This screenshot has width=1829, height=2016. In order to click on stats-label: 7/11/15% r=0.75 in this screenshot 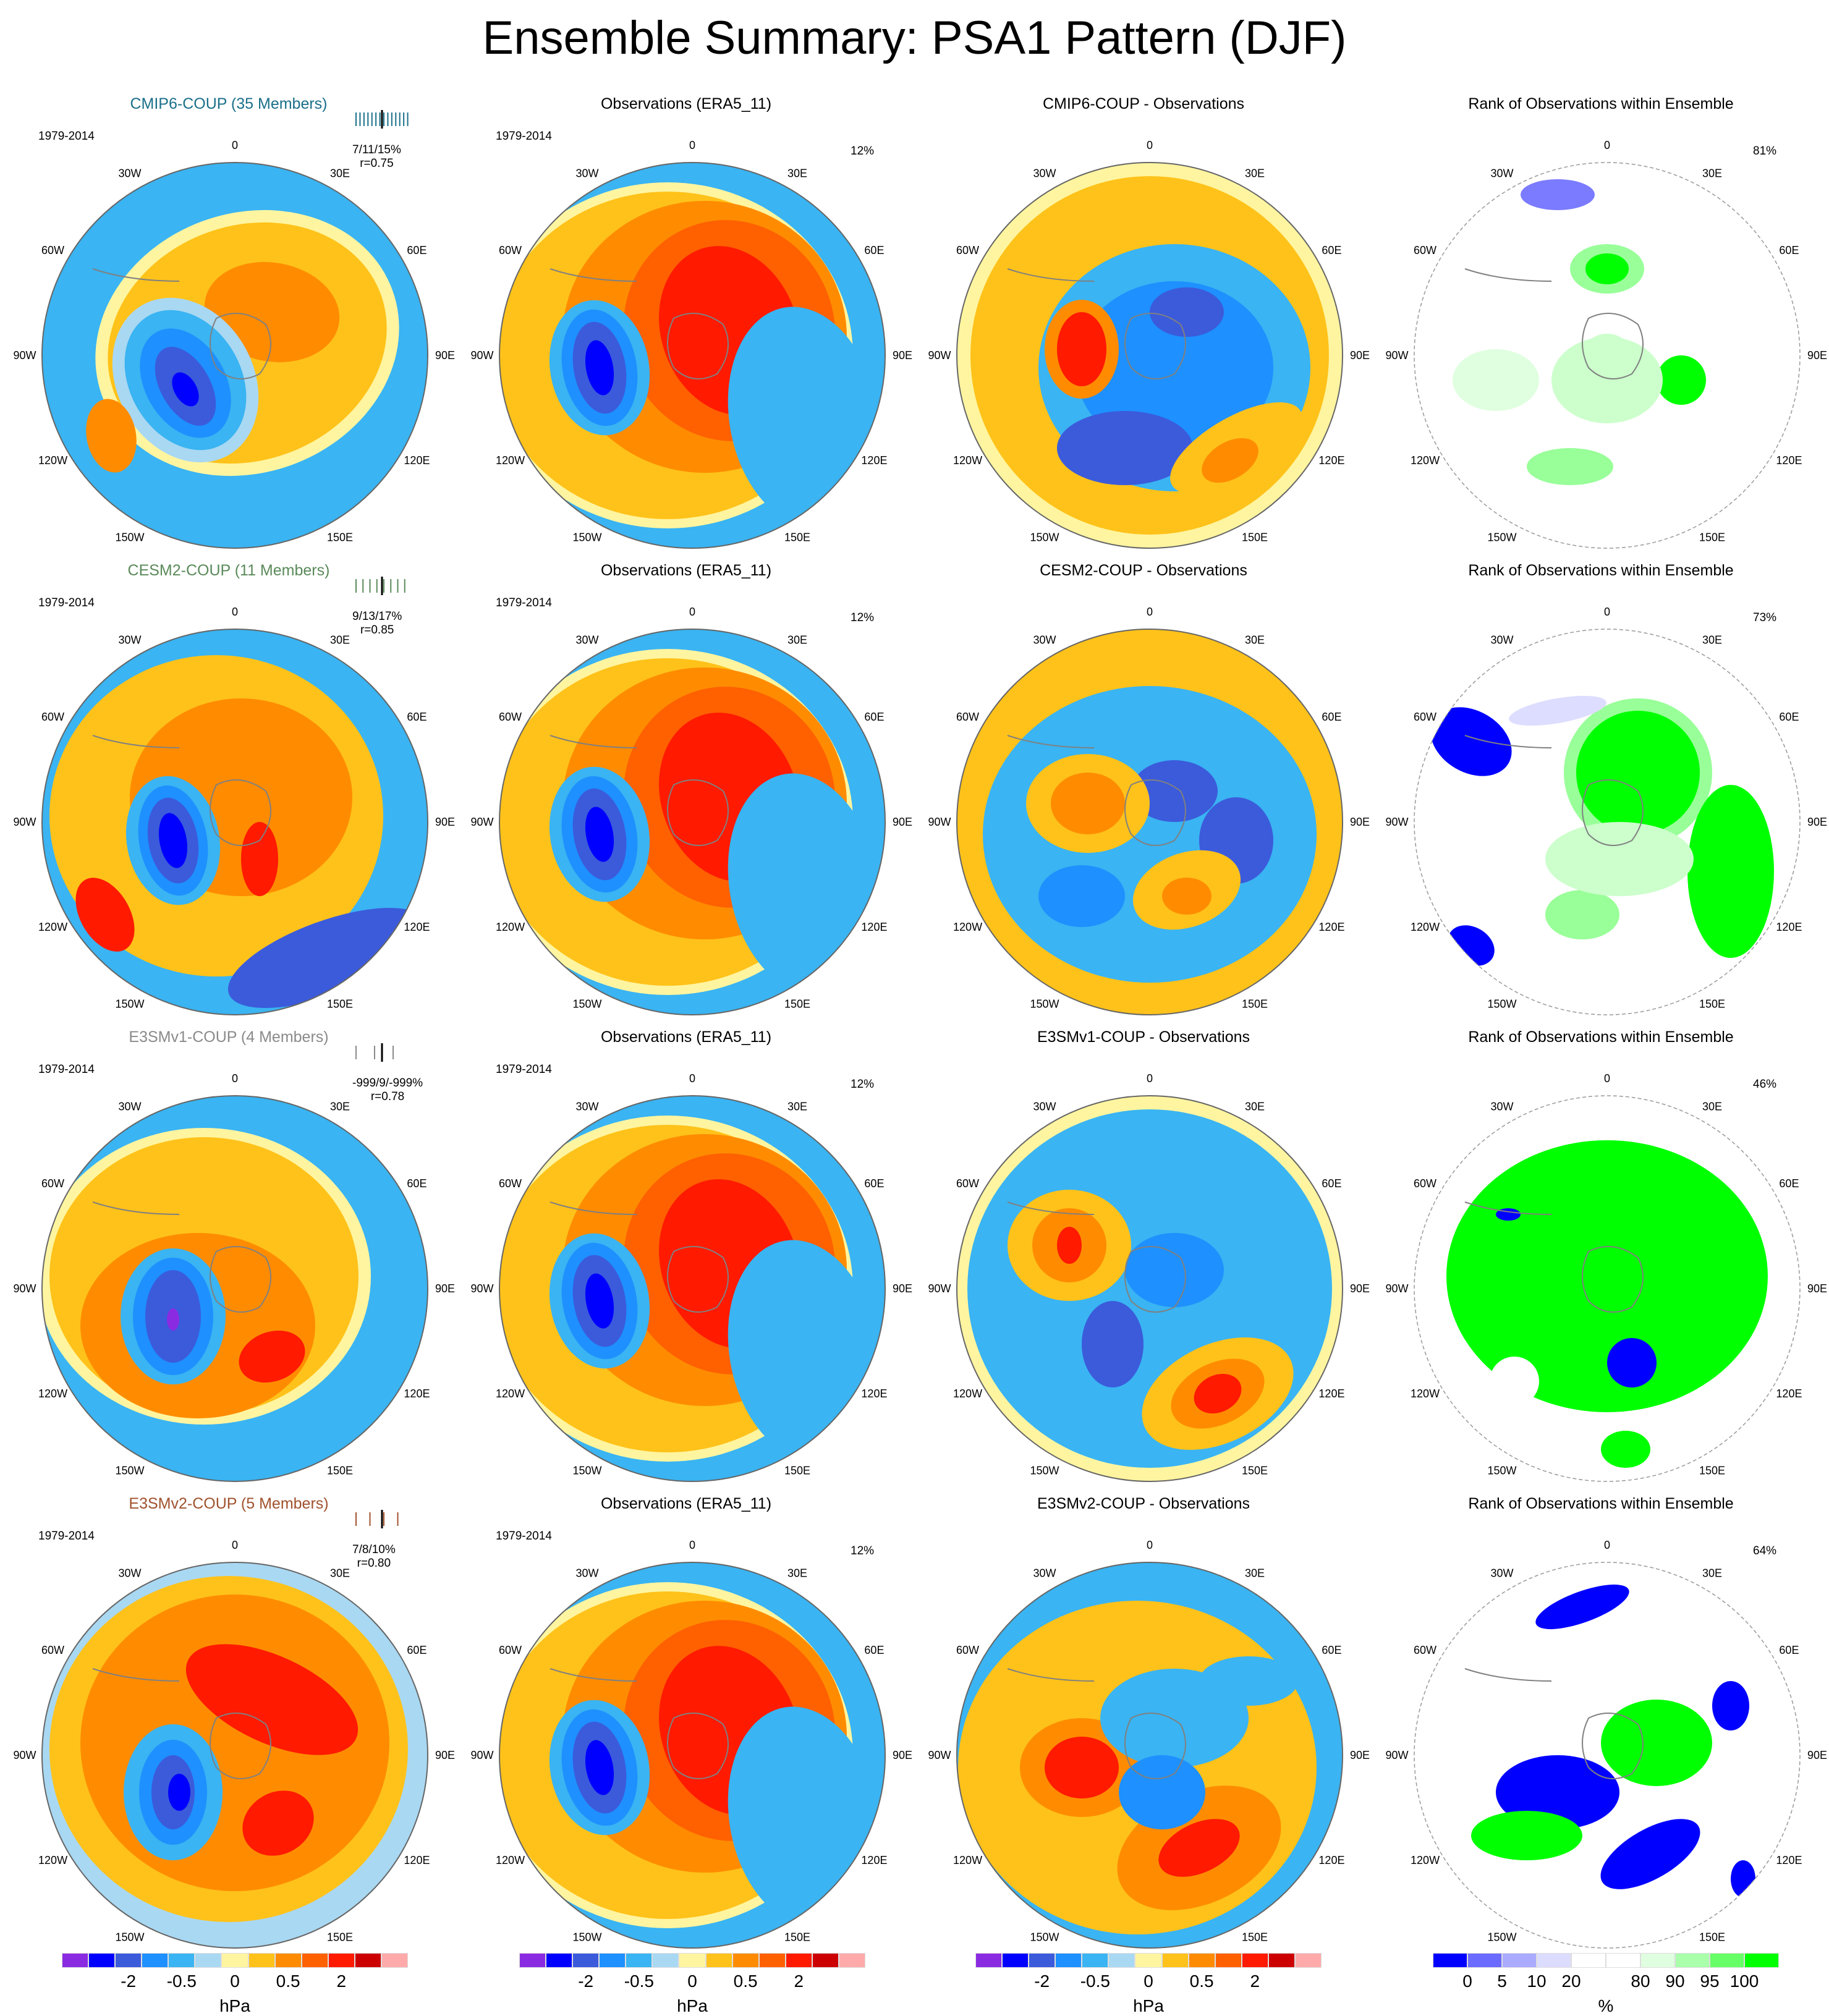, I will do `click(376, 157)`.